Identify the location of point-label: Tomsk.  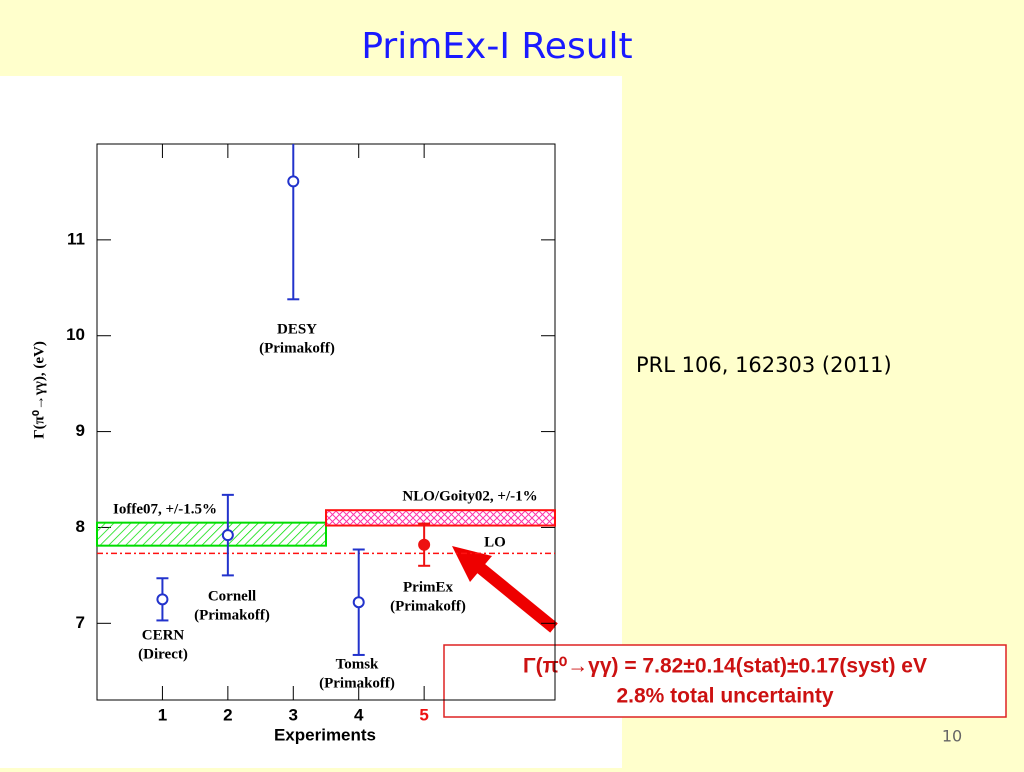
(357, 664).